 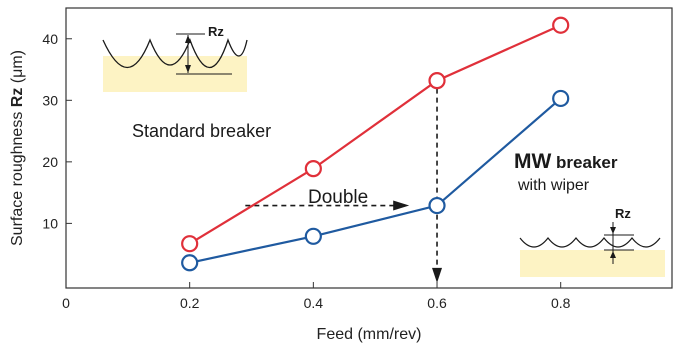 I want to click on y-tick-label: 10, so click(x=50, y=223).